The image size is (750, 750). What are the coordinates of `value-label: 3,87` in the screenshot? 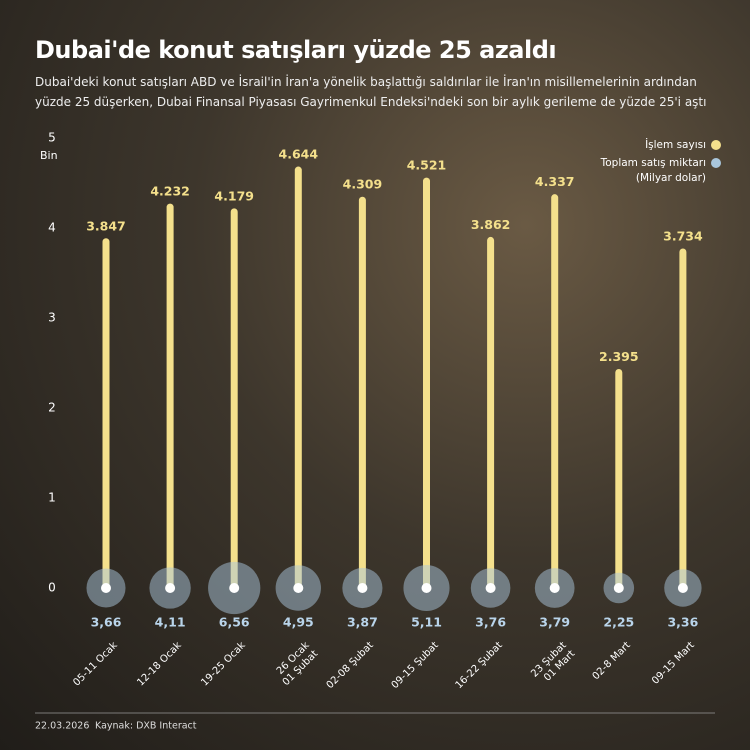 It's located at (362, 622).